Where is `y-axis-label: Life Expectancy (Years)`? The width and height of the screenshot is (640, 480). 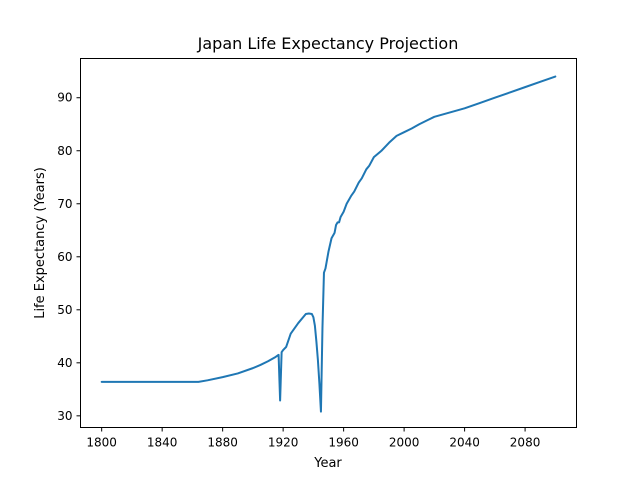 y-axis-label: Life Expectancy (Years) is located at coordinates (40, 243).